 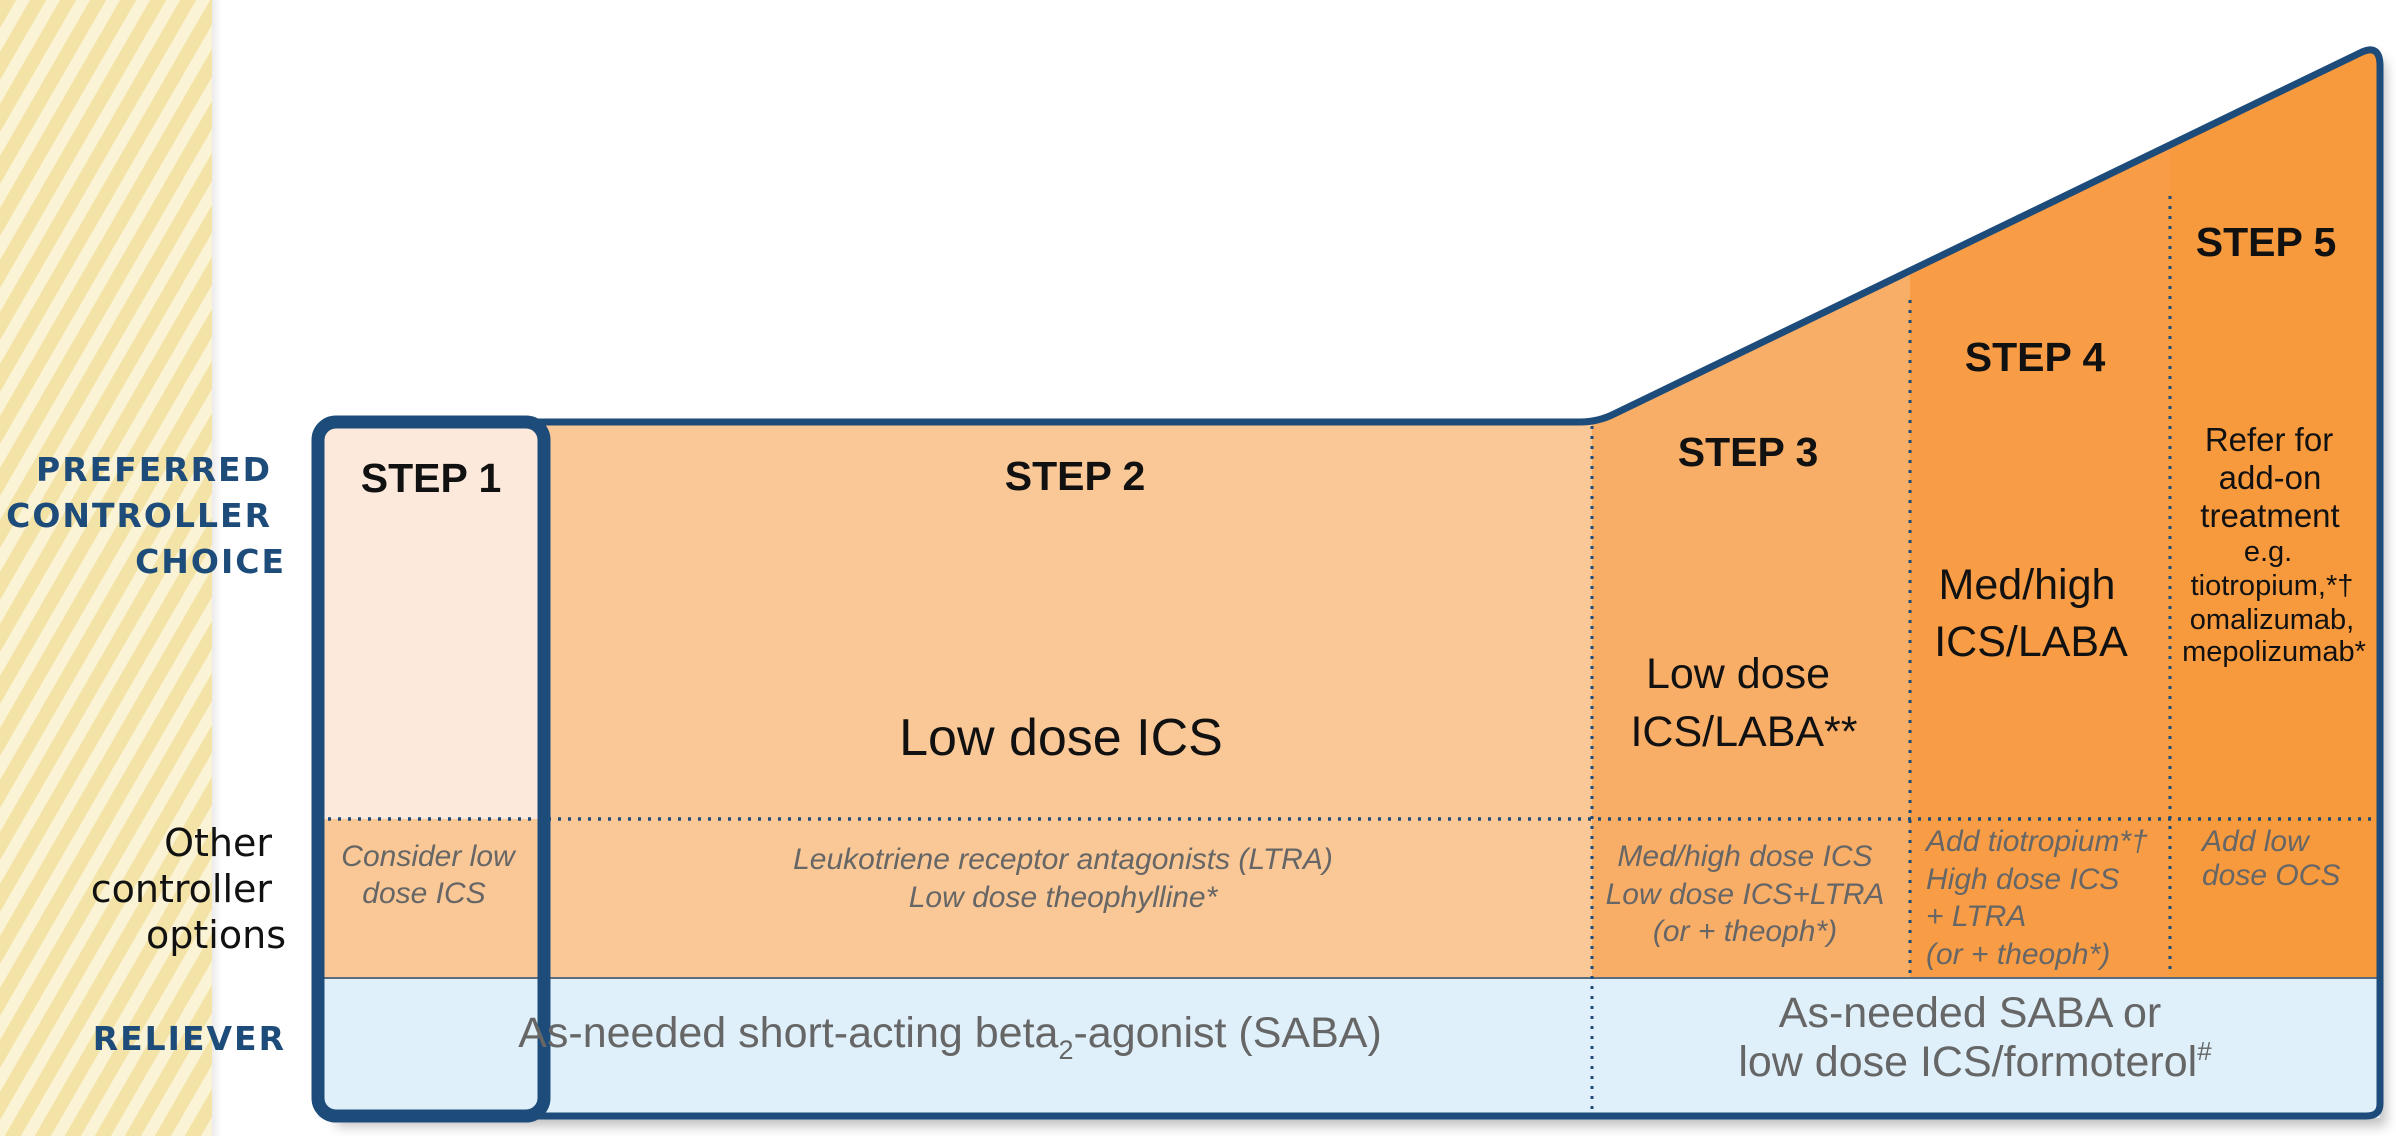 I want to click on step2-title: STEP 2, so click(x=1075, y=476).